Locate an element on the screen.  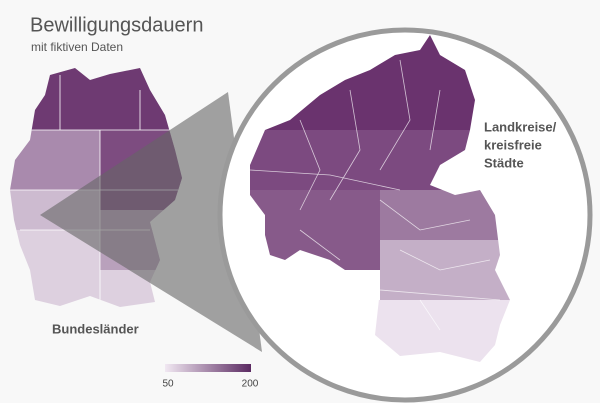
legend-max: 200 is located at coordinates (250, 384).